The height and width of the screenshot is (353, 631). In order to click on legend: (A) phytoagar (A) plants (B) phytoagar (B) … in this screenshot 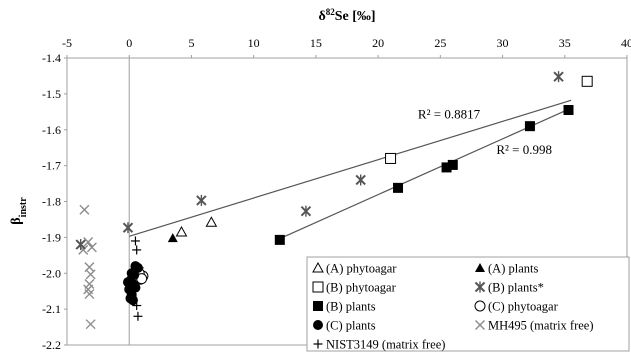, I will do `click(468, 304)`.